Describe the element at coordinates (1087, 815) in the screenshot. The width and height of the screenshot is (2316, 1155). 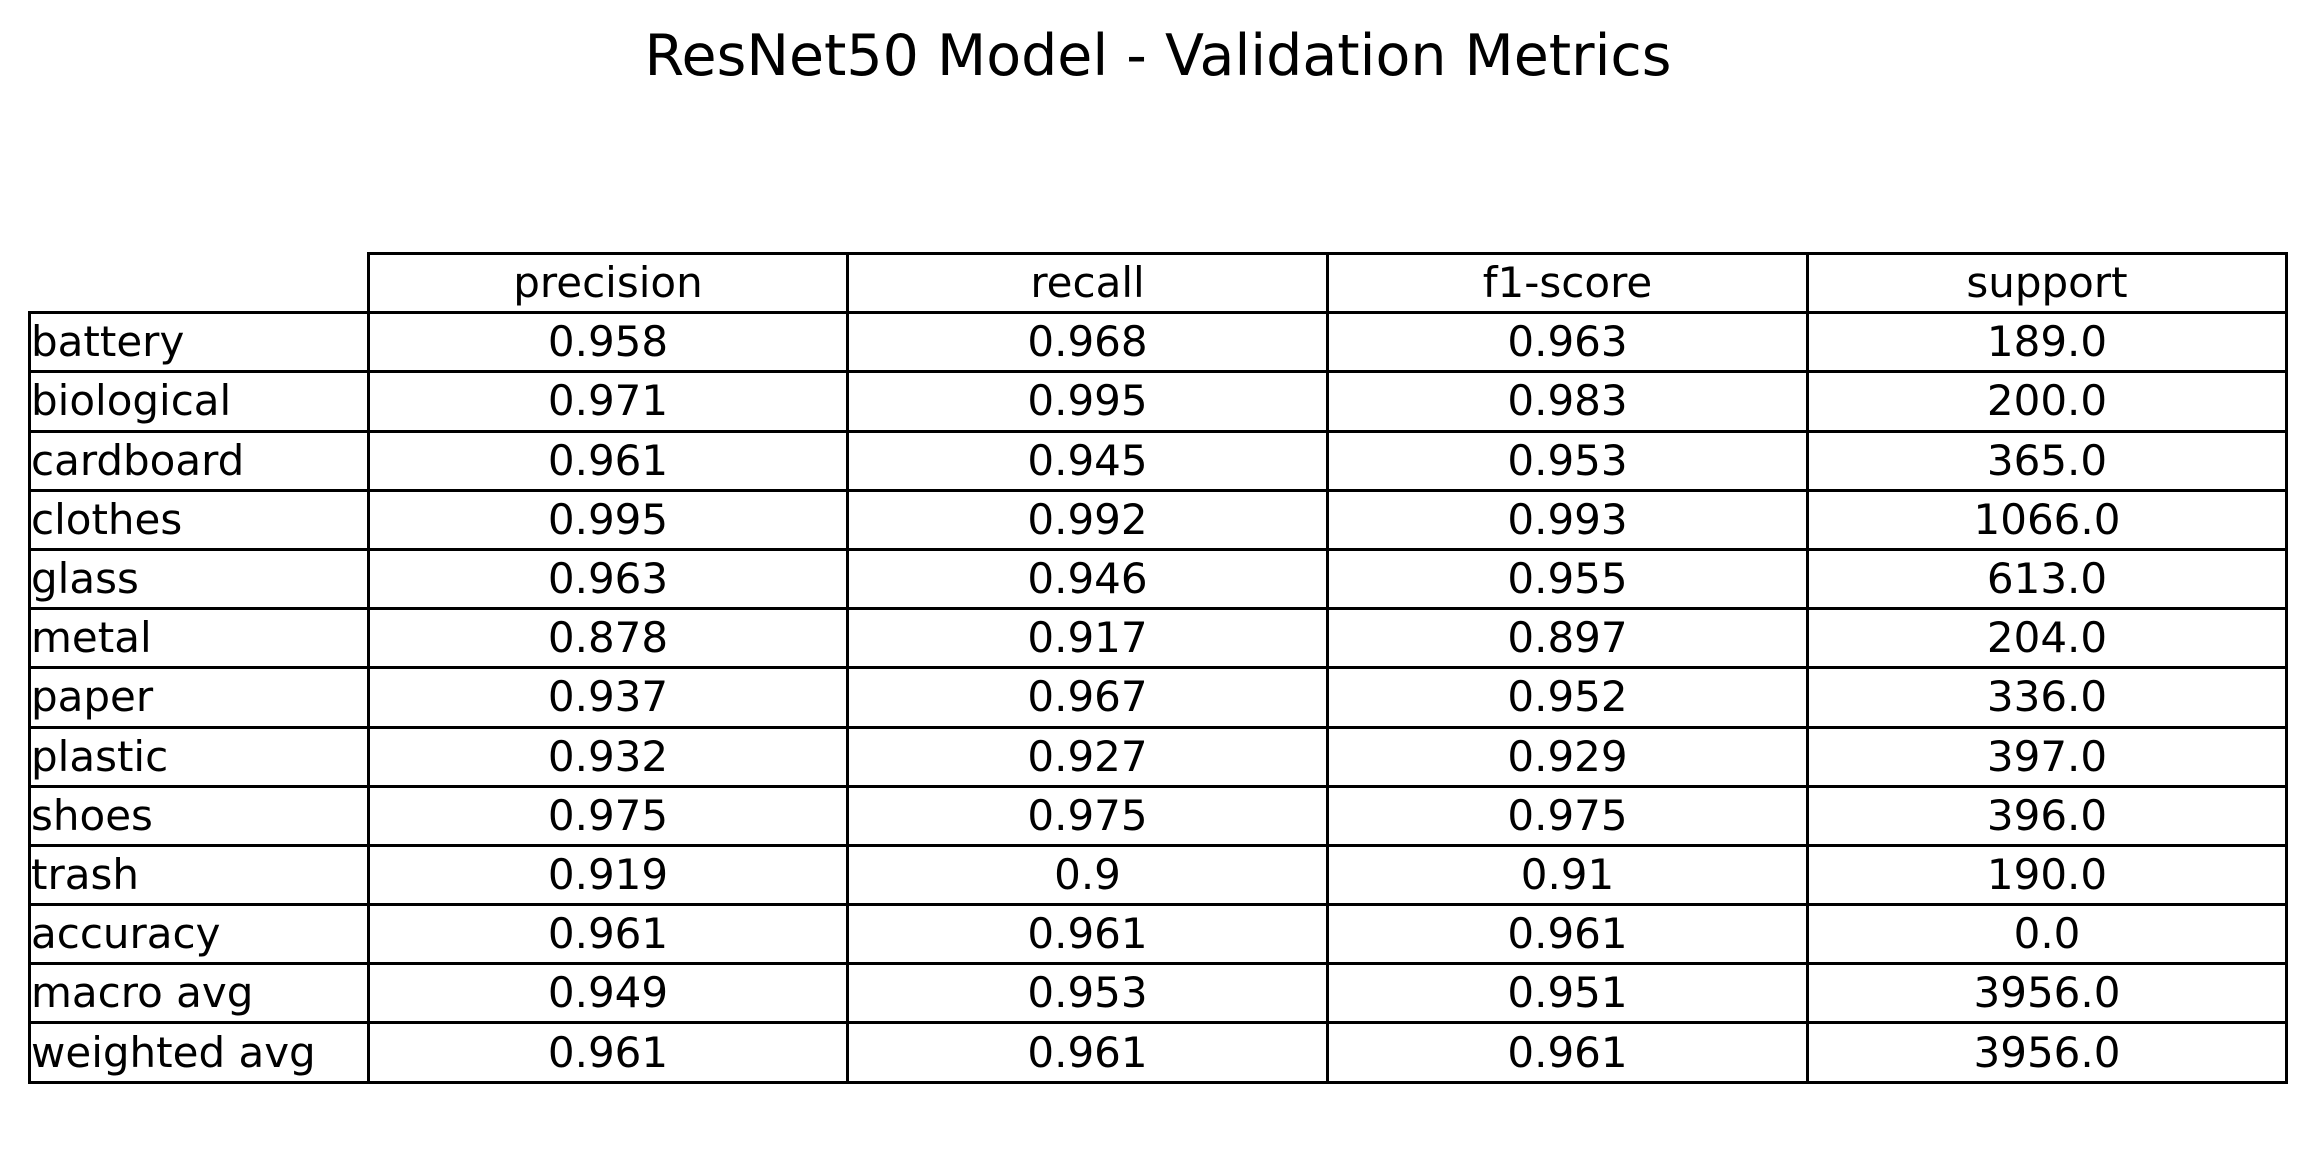
I see `cell-recall: 0.975` at that location.